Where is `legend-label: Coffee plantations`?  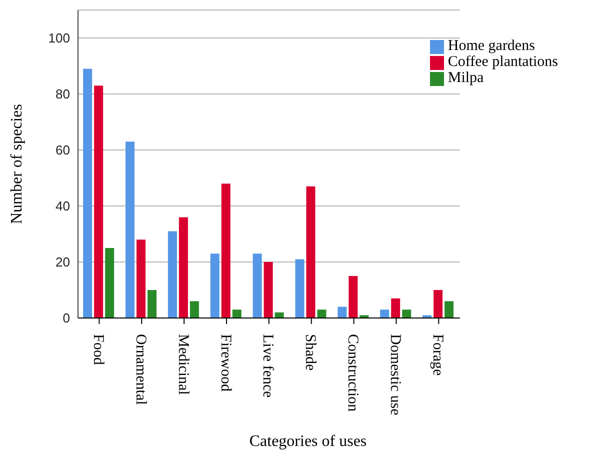 legend-label: Coffee plantations is located at coordinates (503, 62).